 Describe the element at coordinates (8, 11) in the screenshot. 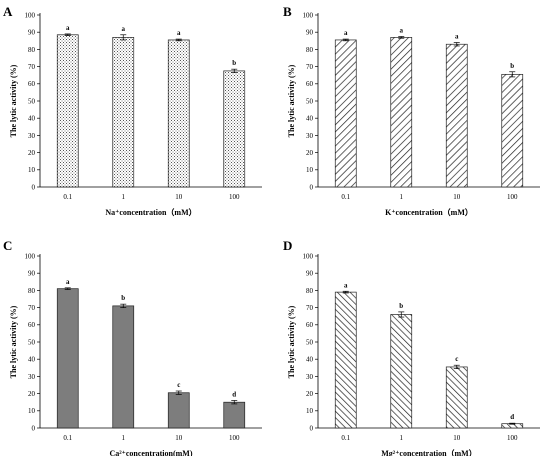

I see `panel-label: A` at that location.